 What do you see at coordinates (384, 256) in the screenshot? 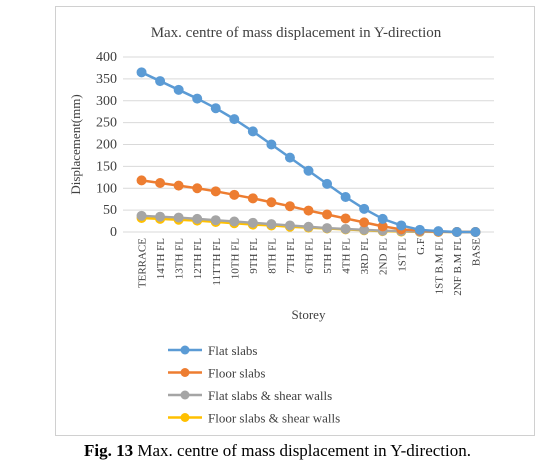
I see `x-tick-label: 2ND FL` at bounding box center [384, 256].